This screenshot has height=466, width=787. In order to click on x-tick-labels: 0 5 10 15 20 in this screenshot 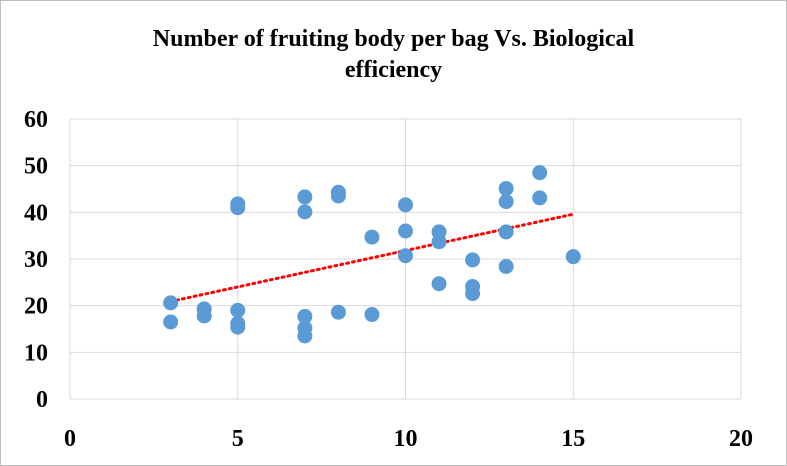, I will do `click(408, 439)`.